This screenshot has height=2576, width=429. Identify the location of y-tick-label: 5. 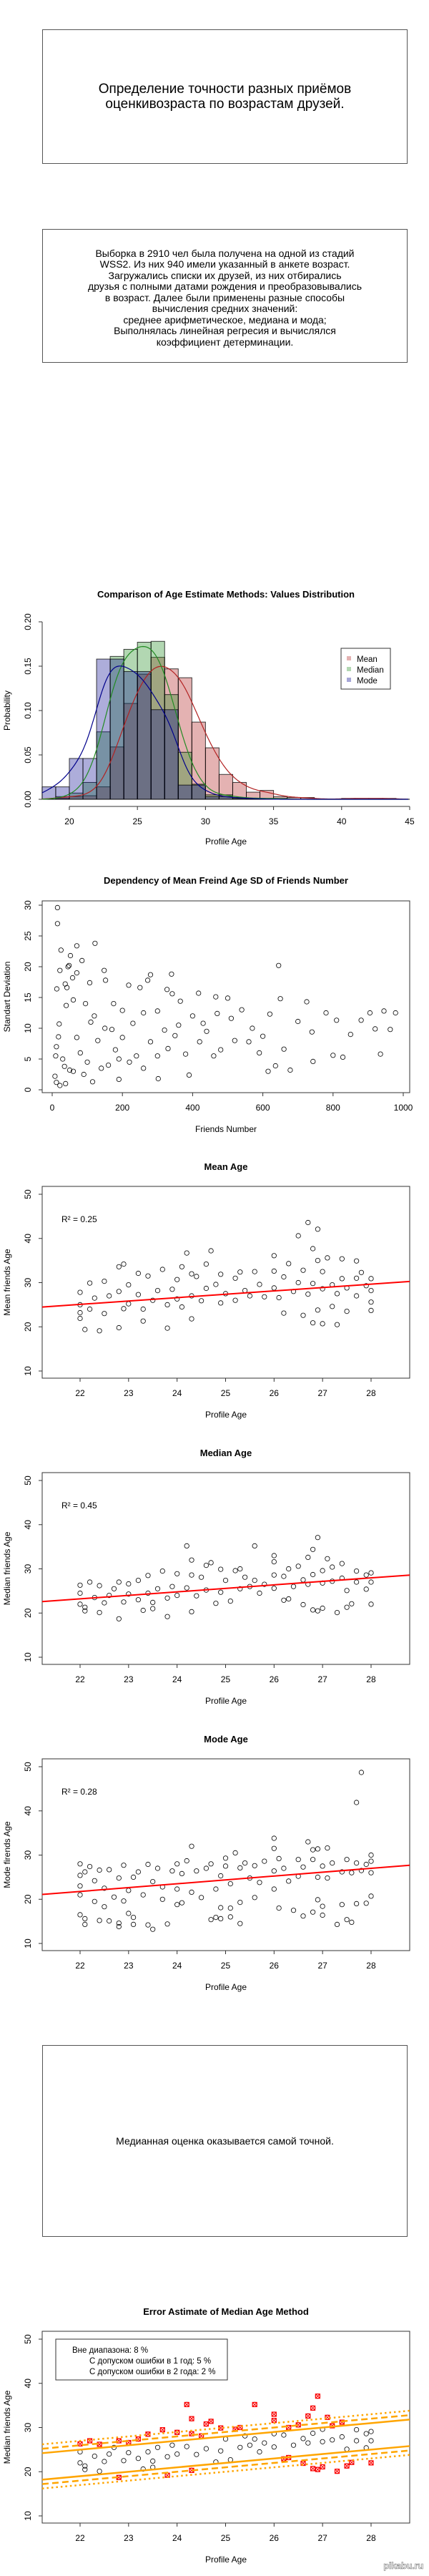
(28, 1058).